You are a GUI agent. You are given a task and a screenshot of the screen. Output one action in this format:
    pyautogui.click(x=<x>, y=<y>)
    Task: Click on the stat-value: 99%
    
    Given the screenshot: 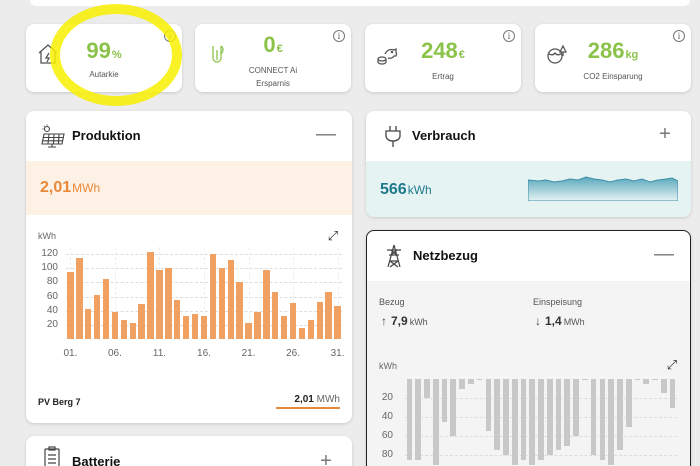 What is the action you would take?
    pyautogui.click(x=104, y=50)
    